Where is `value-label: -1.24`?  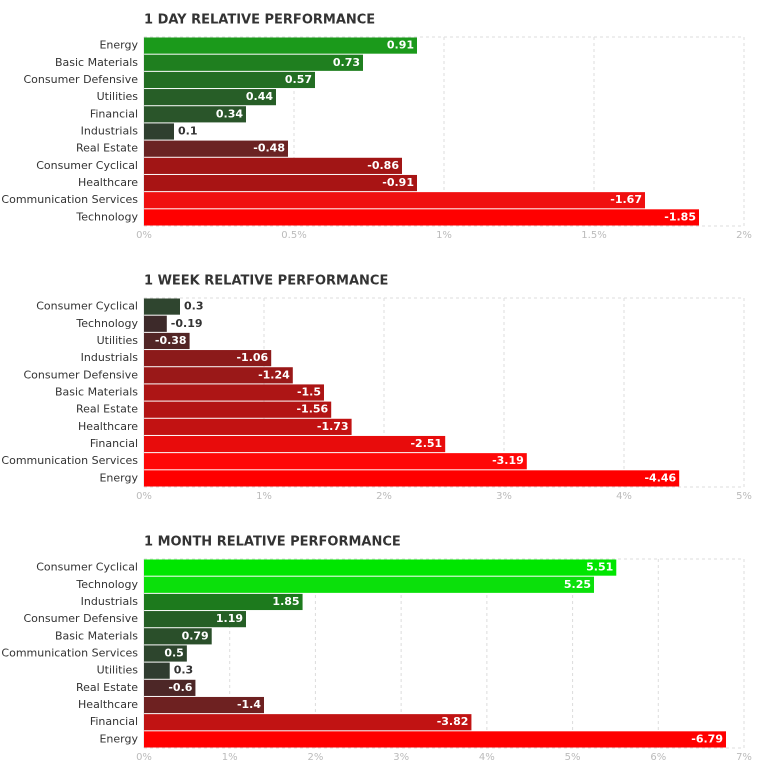 value-label: -1.24 is located at coordinates (274, 374).